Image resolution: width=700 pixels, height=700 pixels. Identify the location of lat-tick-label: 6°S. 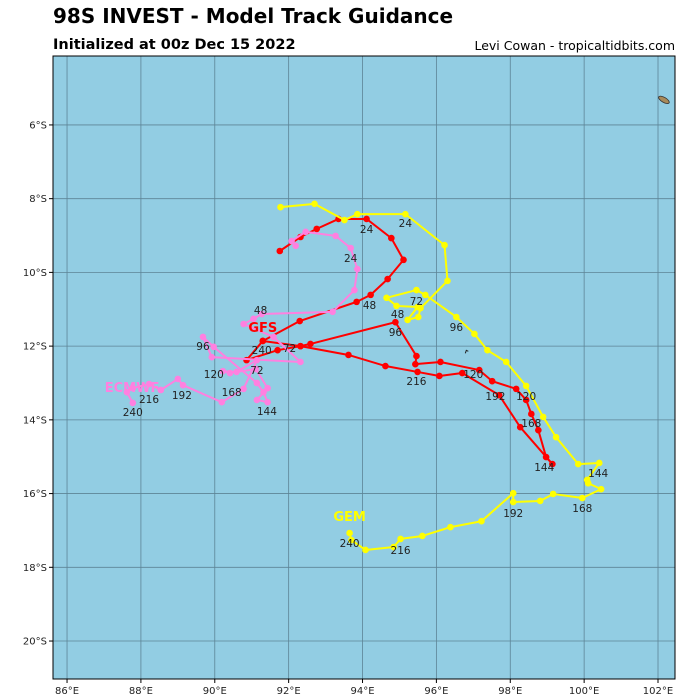
(38, 125).